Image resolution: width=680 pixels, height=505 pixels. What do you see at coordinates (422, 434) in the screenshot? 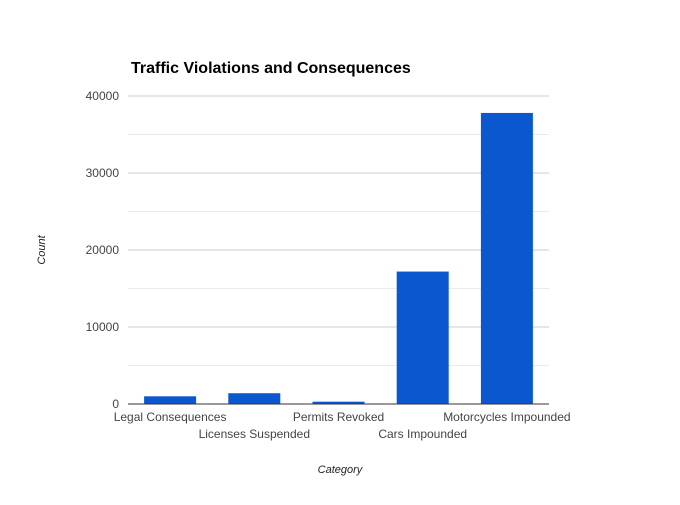
I see `x-tick-label: Cars Impounded` at bounding box center [422, 434].